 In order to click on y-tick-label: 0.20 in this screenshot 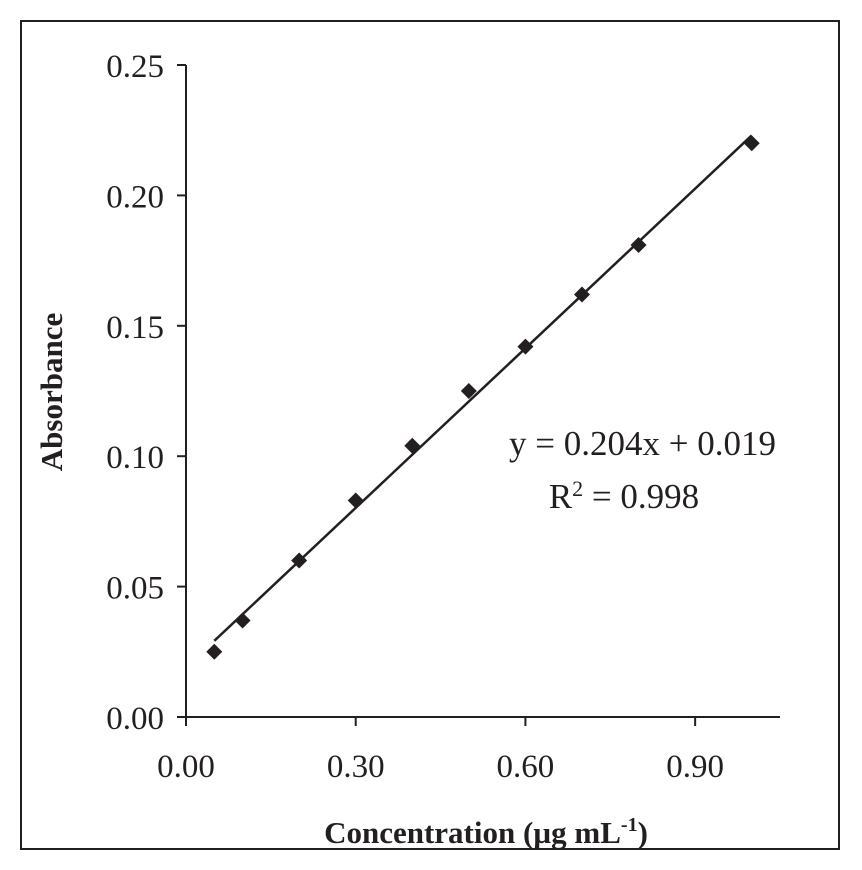, I will do `click(135, 197)`.